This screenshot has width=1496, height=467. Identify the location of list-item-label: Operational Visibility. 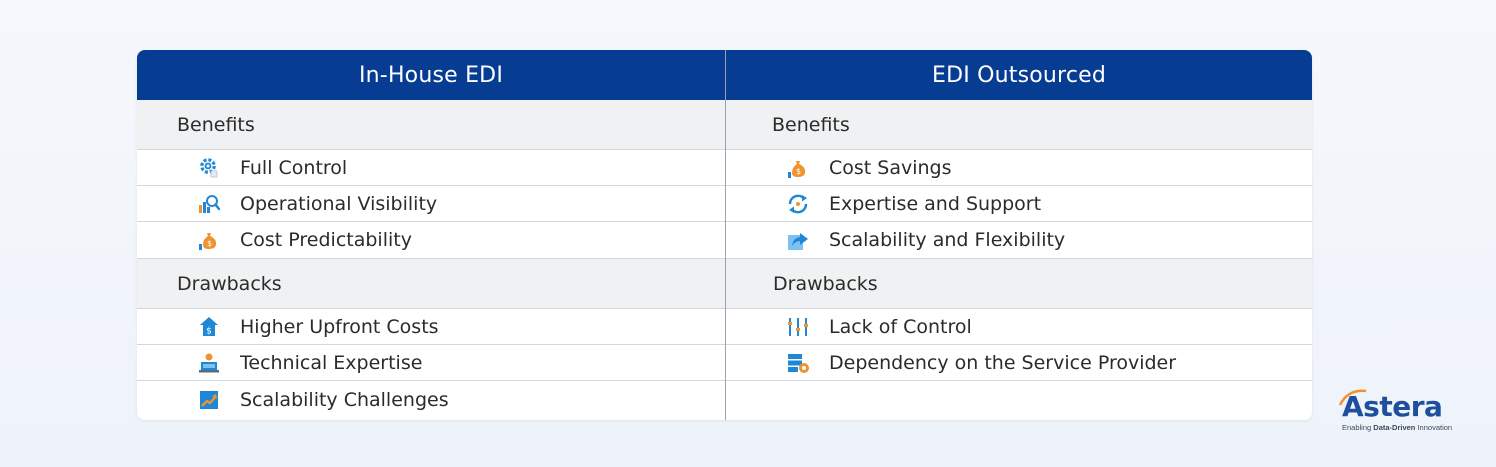
(339, 203).